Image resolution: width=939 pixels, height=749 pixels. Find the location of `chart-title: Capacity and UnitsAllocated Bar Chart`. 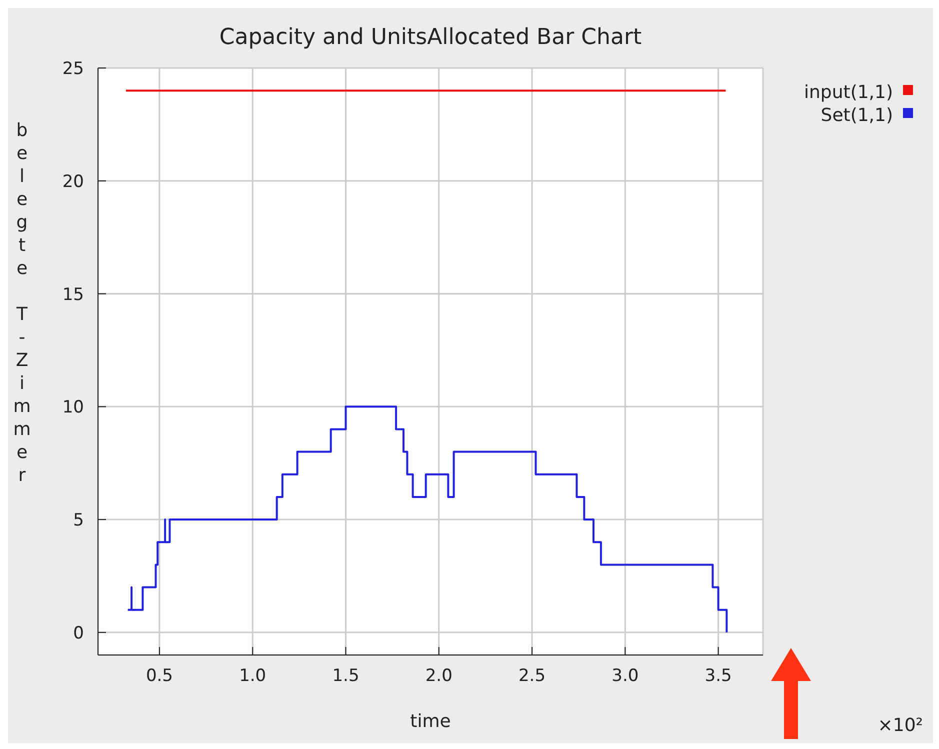

chart-title: Capacity and UnitsAllocated Bar Chart is located at coordinates (430, 37).